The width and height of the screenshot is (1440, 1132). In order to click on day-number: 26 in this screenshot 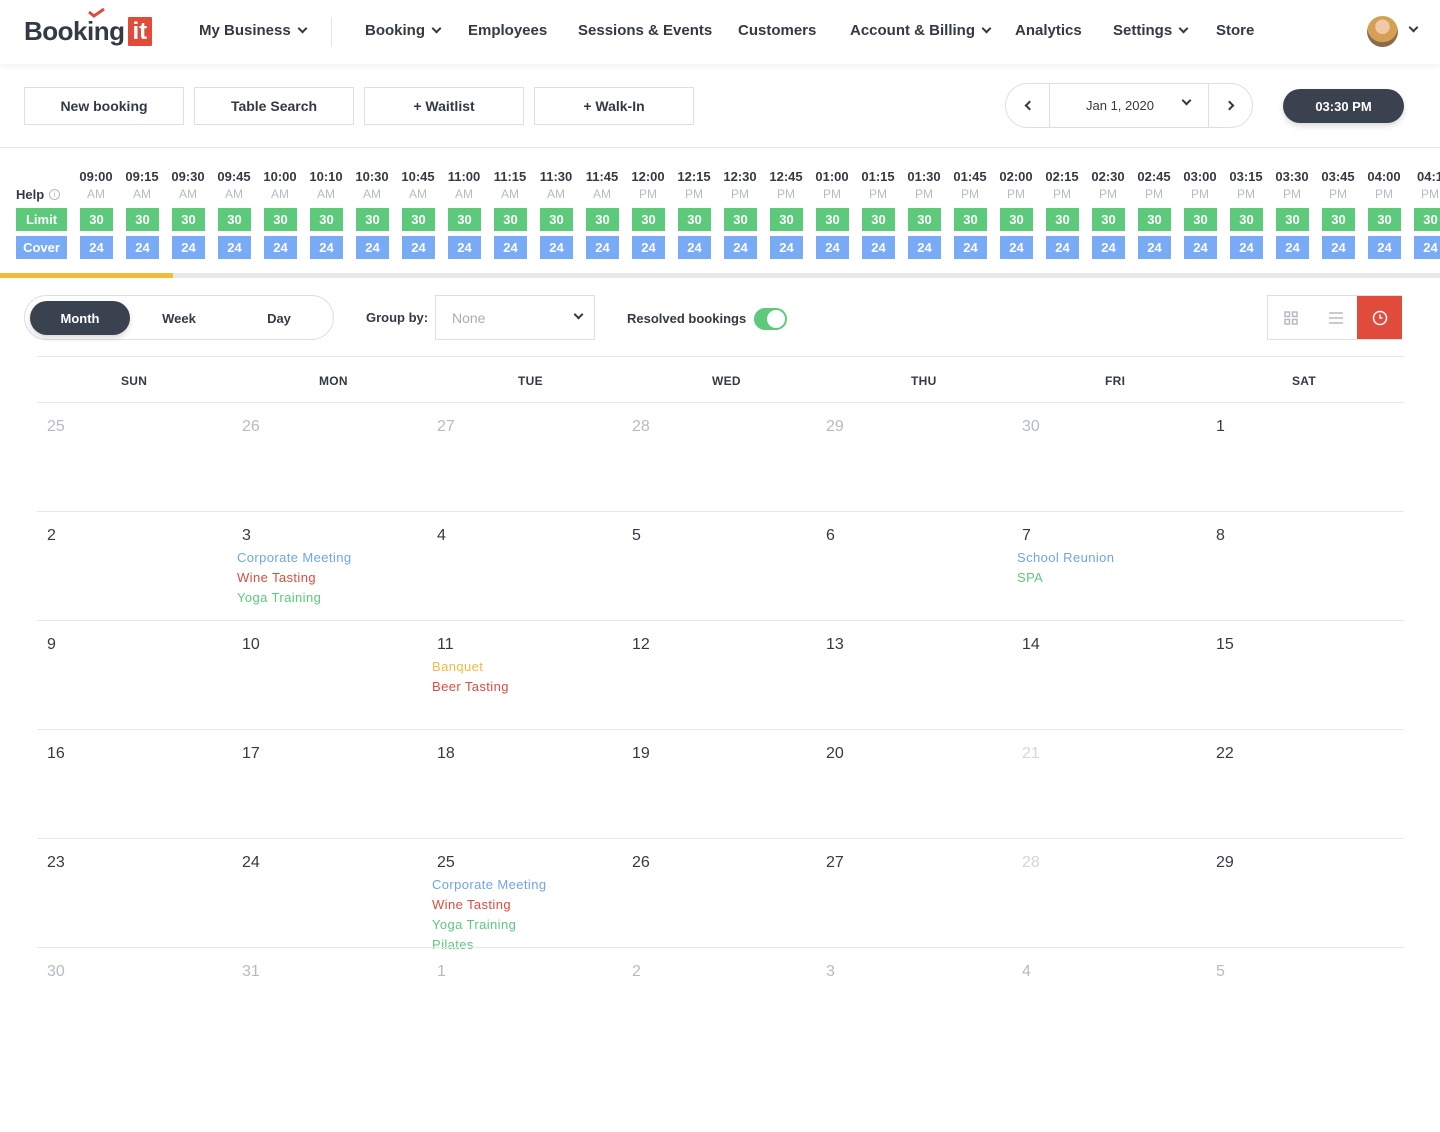, I will do `click(641, 862)`.